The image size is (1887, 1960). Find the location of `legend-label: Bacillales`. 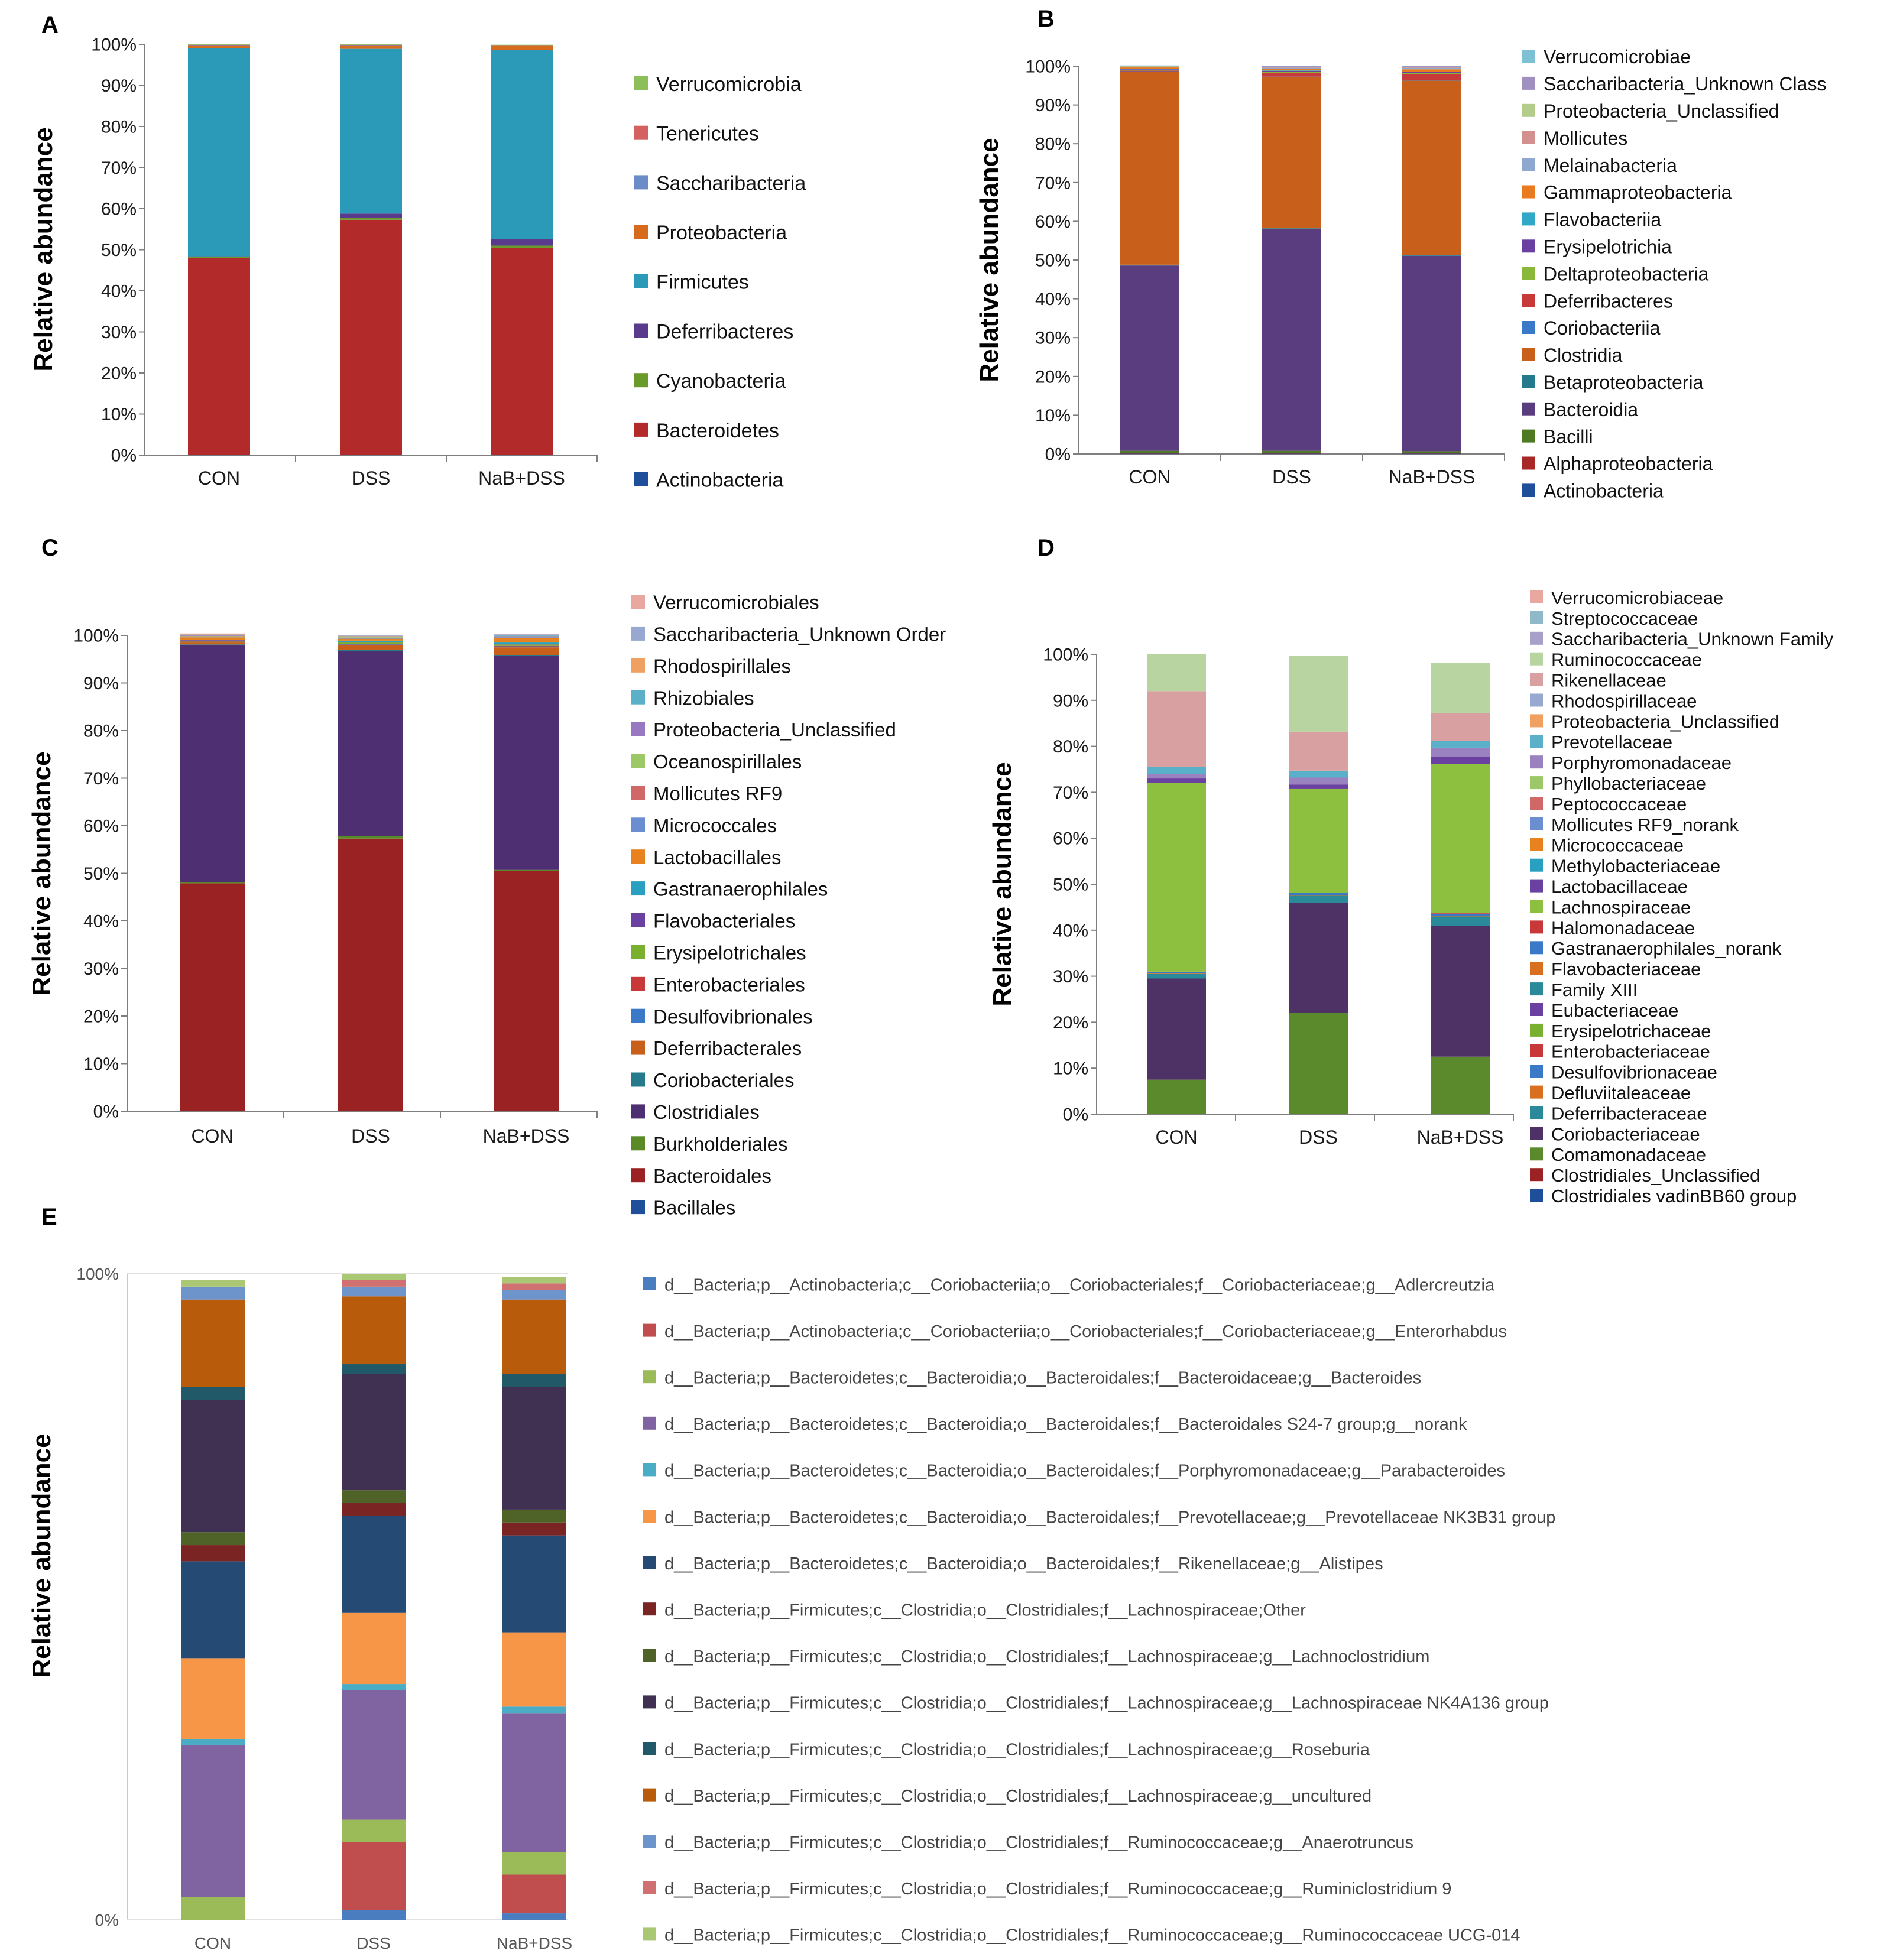

legend-label: Bacillales is located at coordinates (694, 1208).